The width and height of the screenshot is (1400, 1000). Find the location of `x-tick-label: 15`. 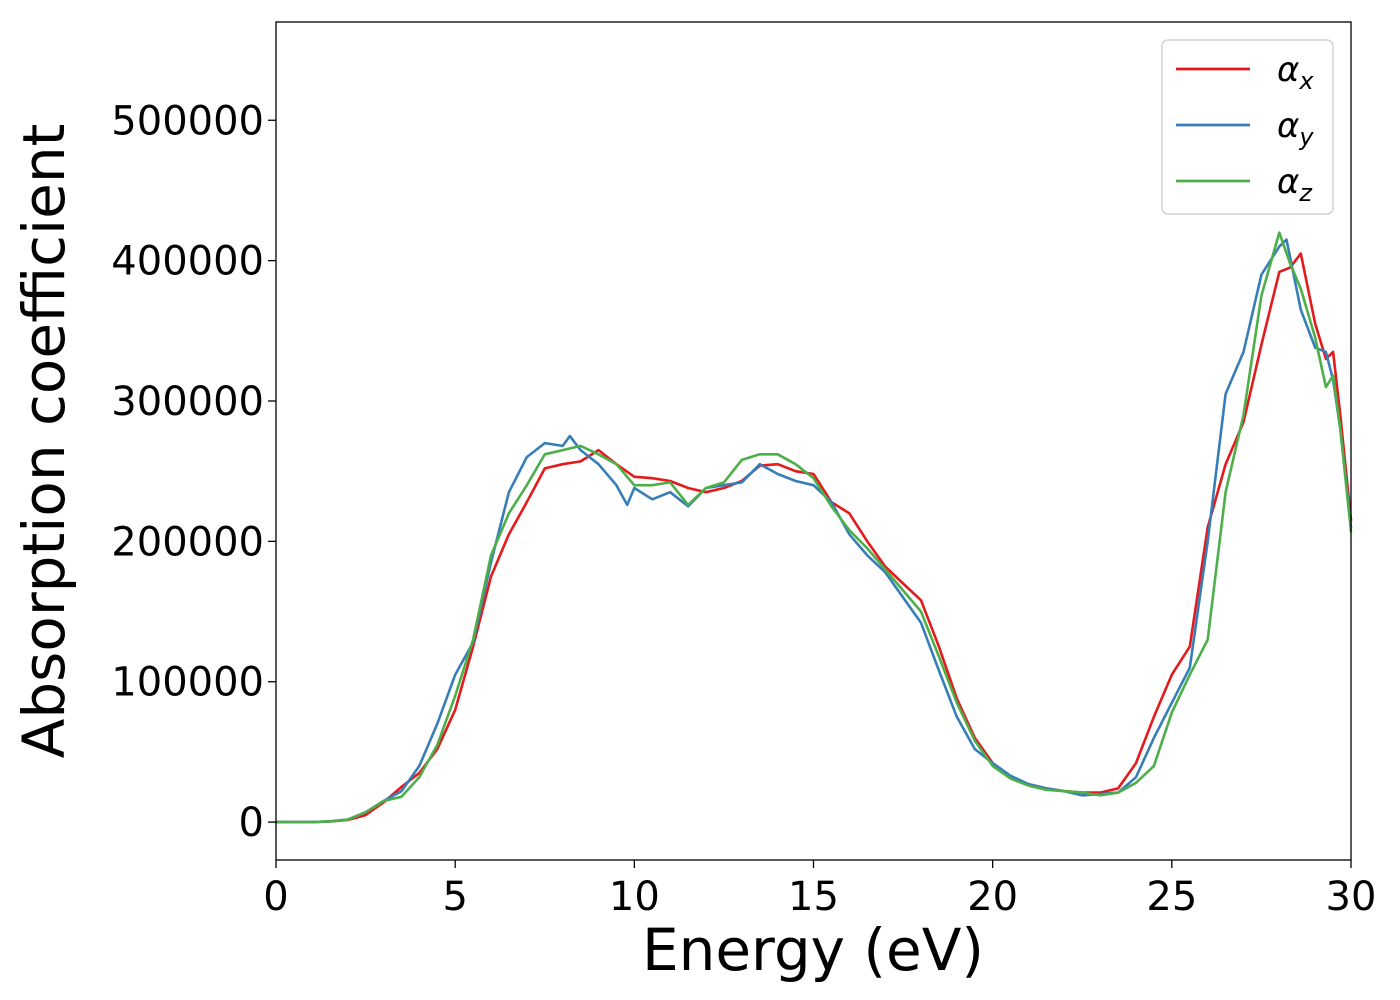

x-tick-label: 15 is located at coordinates (813, 897).